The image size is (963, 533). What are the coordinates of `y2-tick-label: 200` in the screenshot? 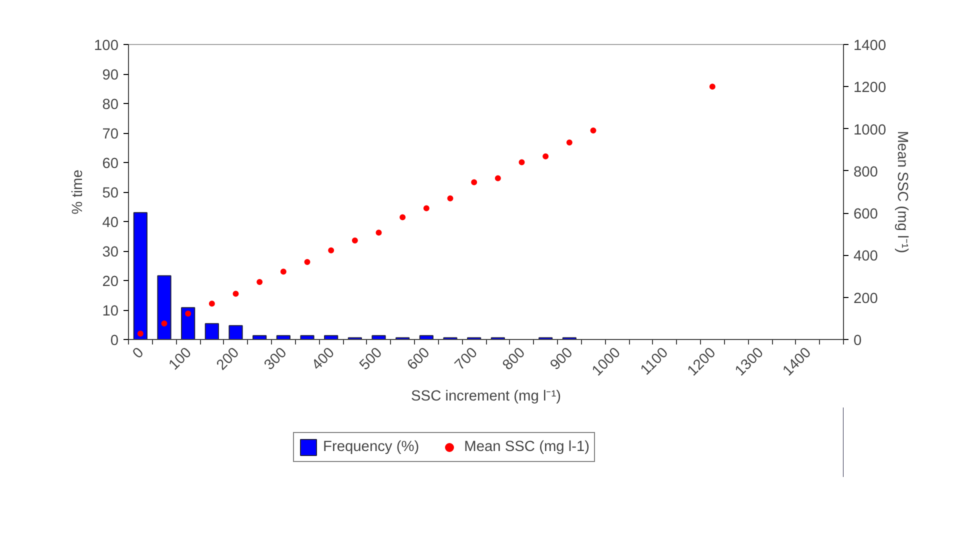 It's located at (866, 298).